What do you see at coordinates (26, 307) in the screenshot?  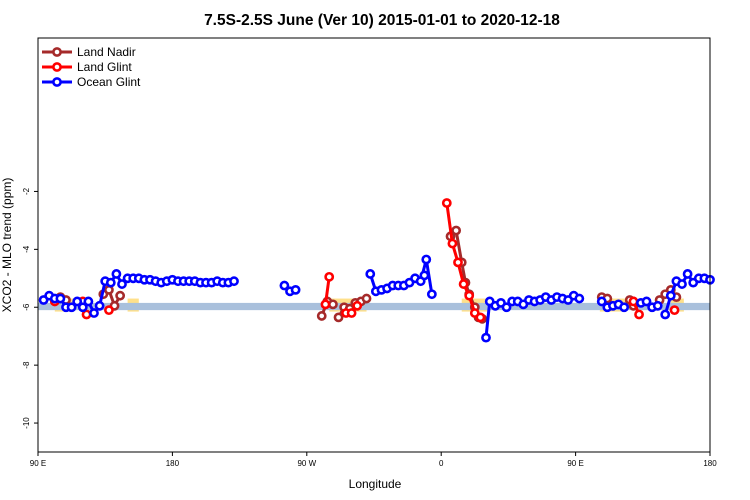 I see `y-tick-label: -6` at bounding box center [26, 307].